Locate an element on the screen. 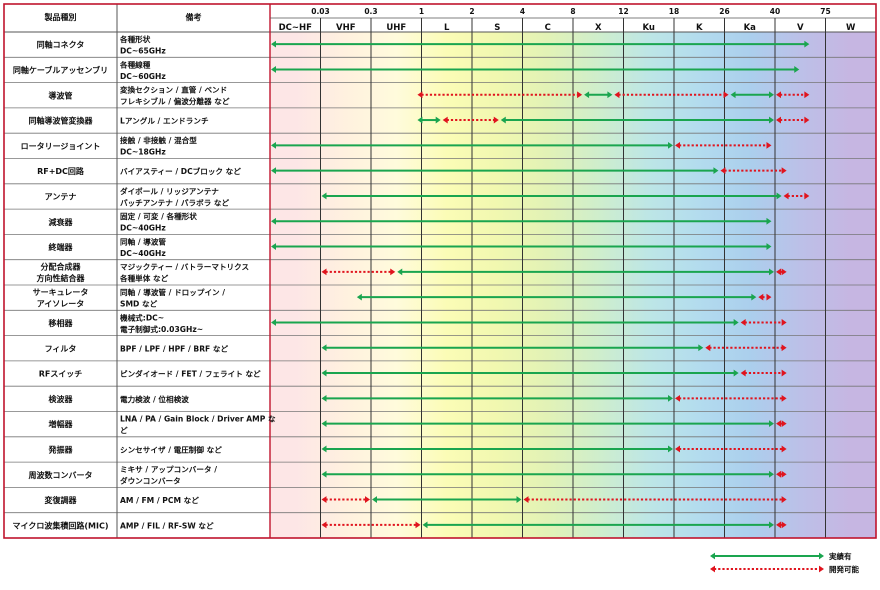  band-label: V is located at coordinates (800, 28).